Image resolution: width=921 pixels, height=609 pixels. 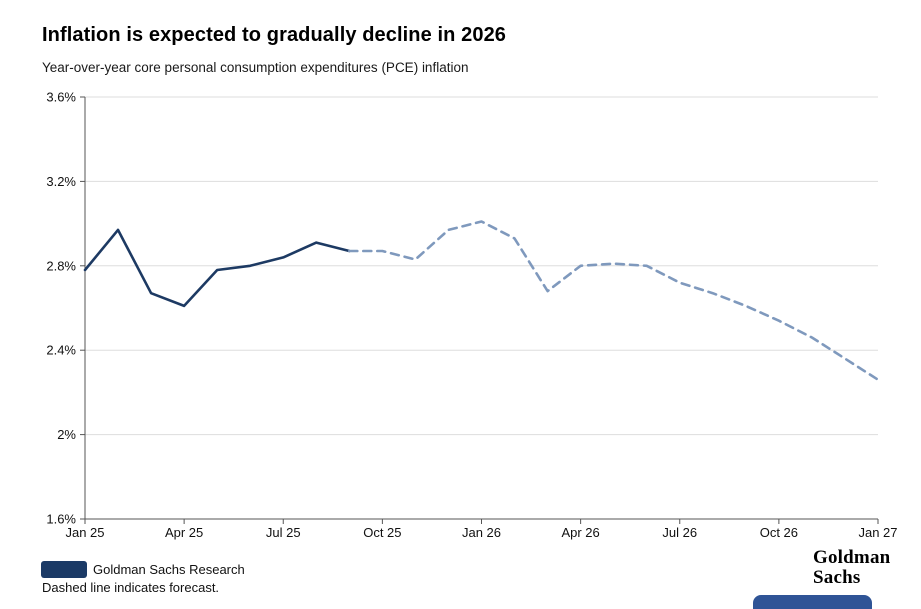 I want to click on source-row: Goldman Sachs Research, so click(x=143, y=569).